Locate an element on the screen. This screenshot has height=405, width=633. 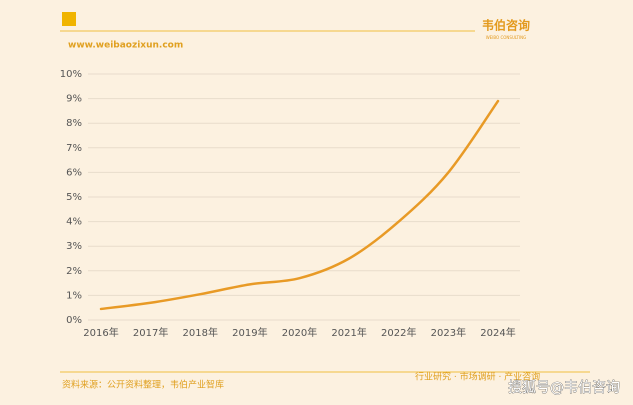
x-tick-label: 2021年 is located at coordinates (348, 332).